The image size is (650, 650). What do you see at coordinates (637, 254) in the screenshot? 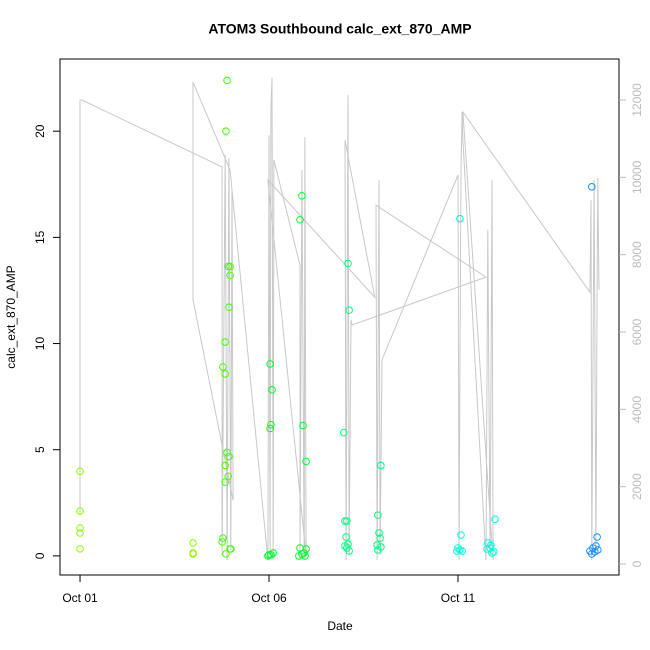
I see `y2-tick-label: 8000` at bounding box center [637, 254].